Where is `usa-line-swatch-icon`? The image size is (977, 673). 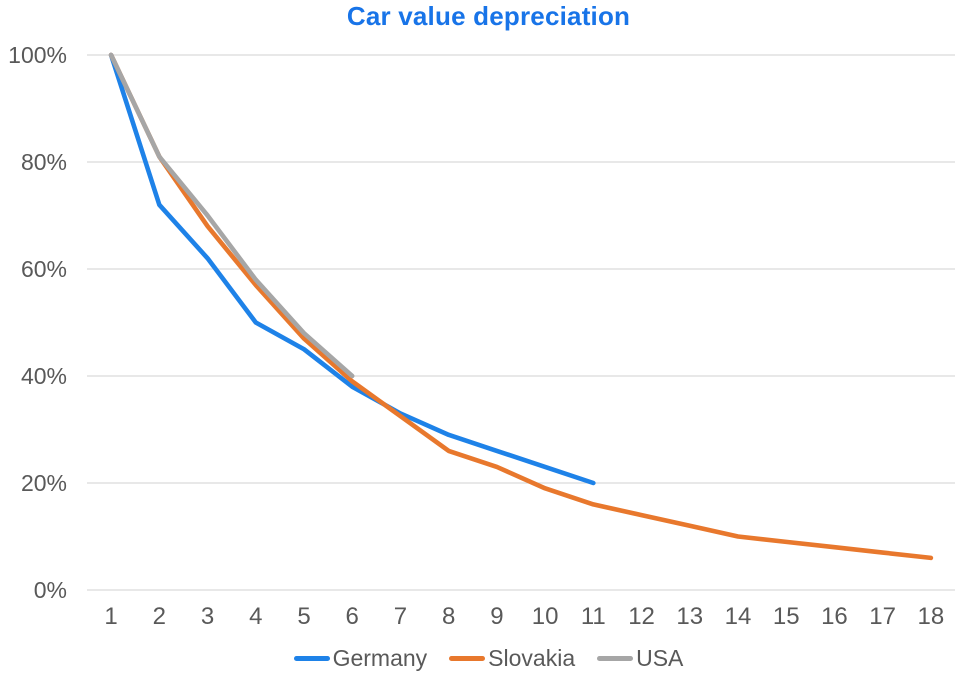 usa-line-swatch-icon is located at coordinates (615, 658).